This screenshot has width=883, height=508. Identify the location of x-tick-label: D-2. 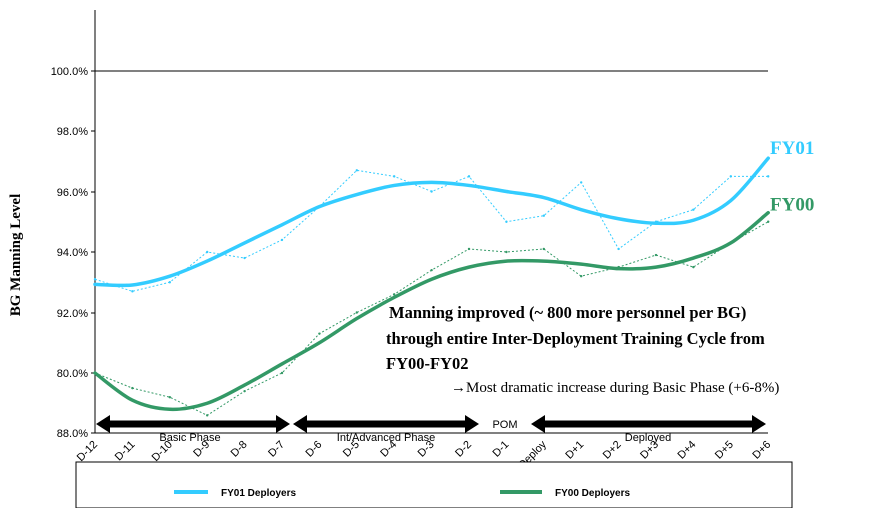
(463, 449).